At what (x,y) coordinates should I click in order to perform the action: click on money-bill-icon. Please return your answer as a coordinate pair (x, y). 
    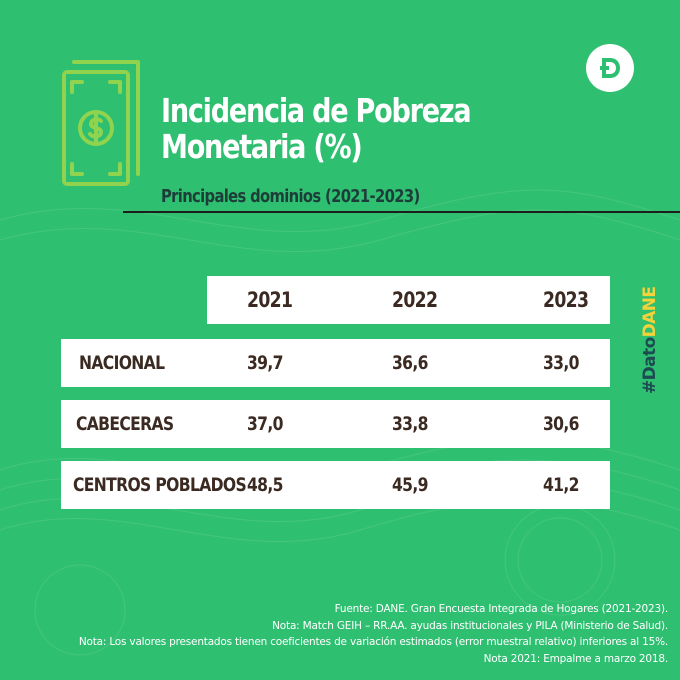
    Looking at the image, I should click on (101, 123).